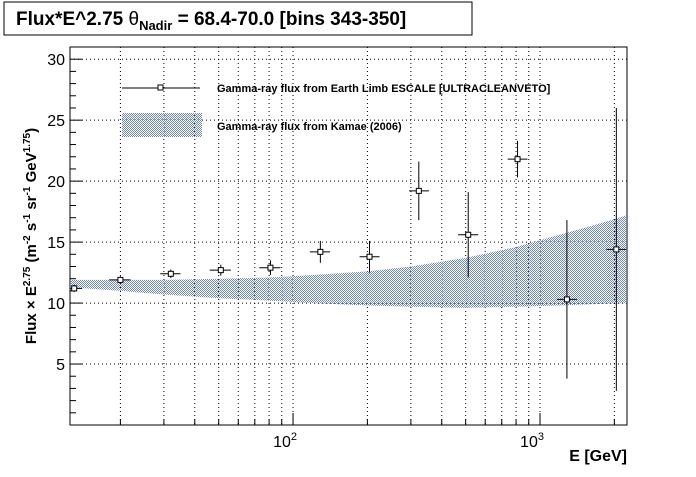 This screenshot has height=477, width=696. What do you see at coordinates (56, 243) in the screenshot?
I see `y-tick-label: 15` at bounding box center [56, 243].